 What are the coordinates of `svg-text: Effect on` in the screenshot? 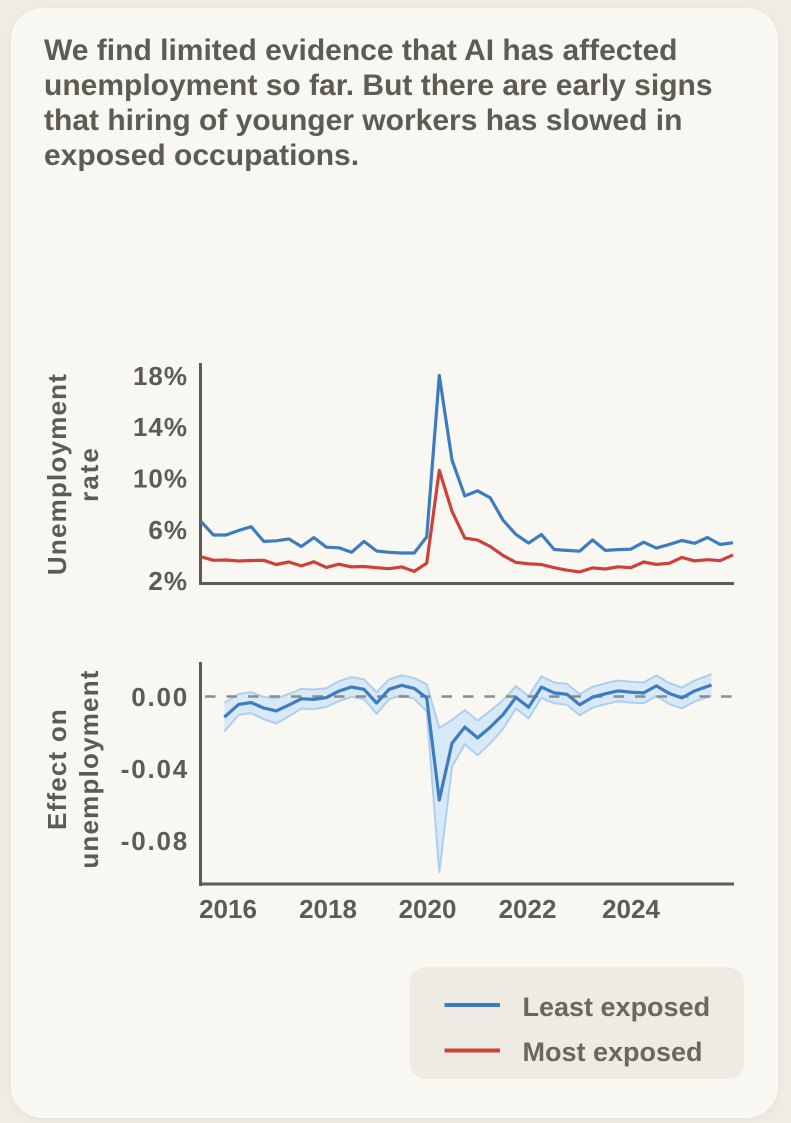 It's located at (57, 769).